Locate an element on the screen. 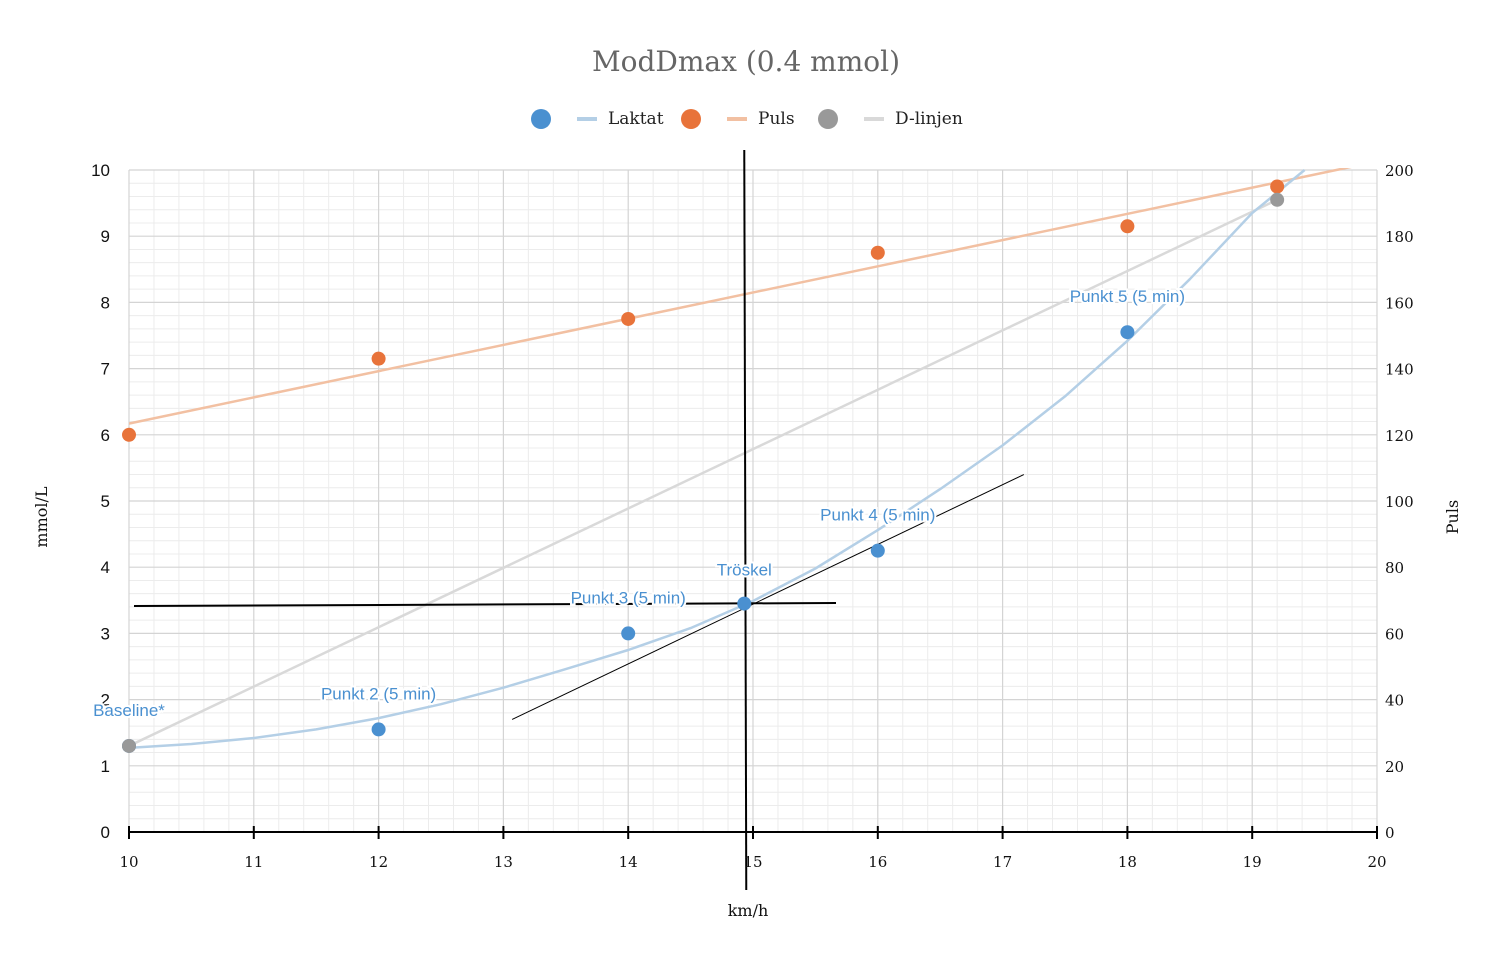  x-tick-label: 20 is located at coordinates (1376, 862).